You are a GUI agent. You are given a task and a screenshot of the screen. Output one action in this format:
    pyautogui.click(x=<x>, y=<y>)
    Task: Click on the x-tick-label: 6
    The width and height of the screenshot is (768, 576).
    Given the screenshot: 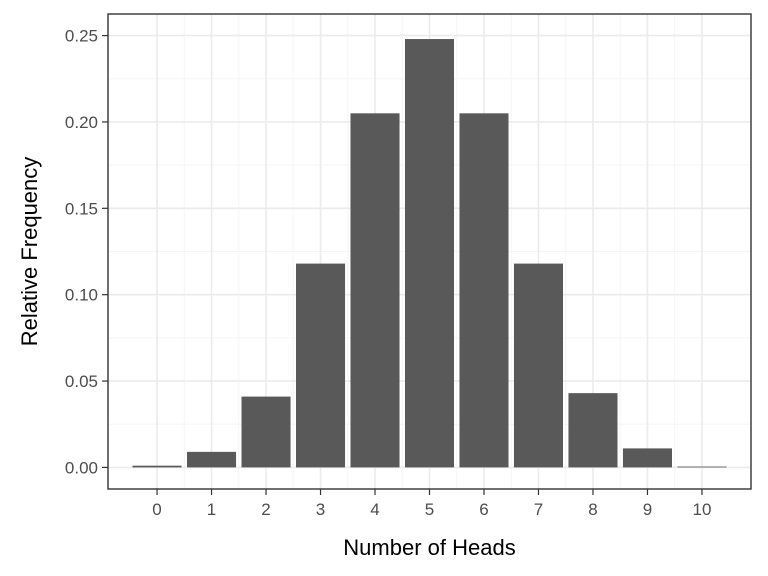 What is the action you would take?
    pyautogui.click(x=483, y=509)
    